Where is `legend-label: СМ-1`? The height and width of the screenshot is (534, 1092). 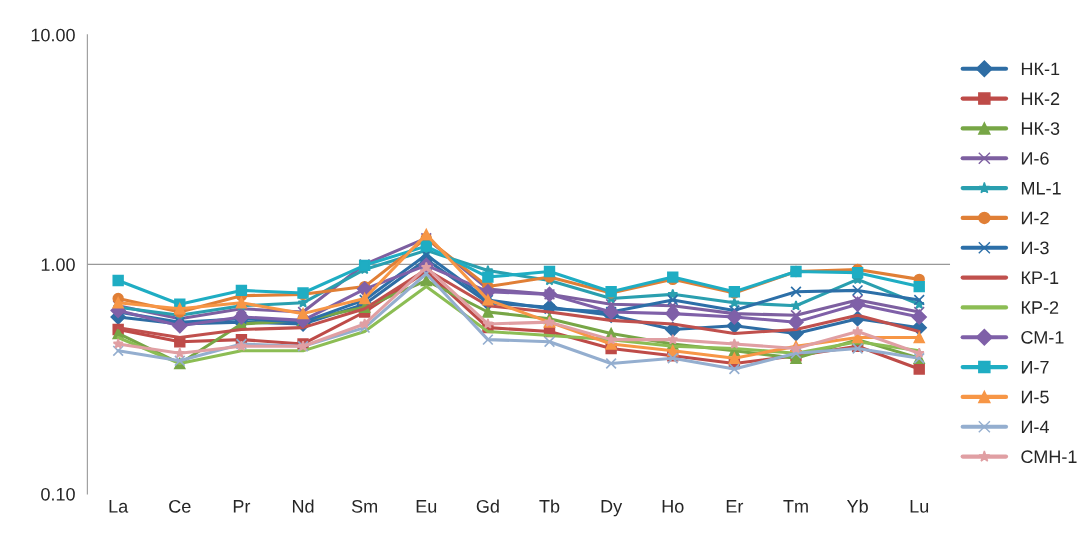
legend-label: СМ-1 is located at coordinates (1042, 337).